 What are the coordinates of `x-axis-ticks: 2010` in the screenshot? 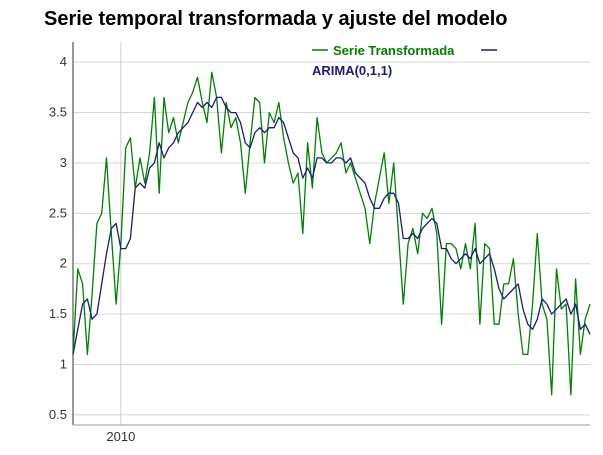 It's located at (120, 436).